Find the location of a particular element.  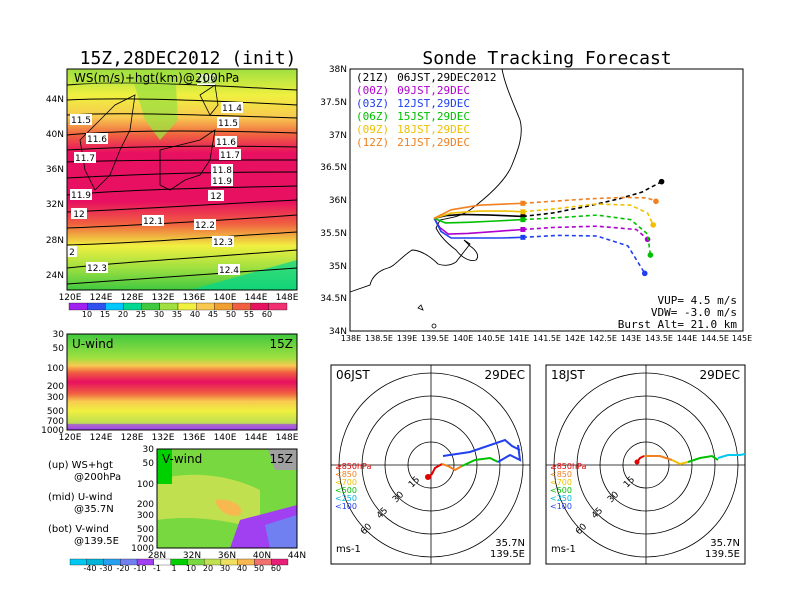

contour-label: 12.2 is located at coordinates (205, 225).